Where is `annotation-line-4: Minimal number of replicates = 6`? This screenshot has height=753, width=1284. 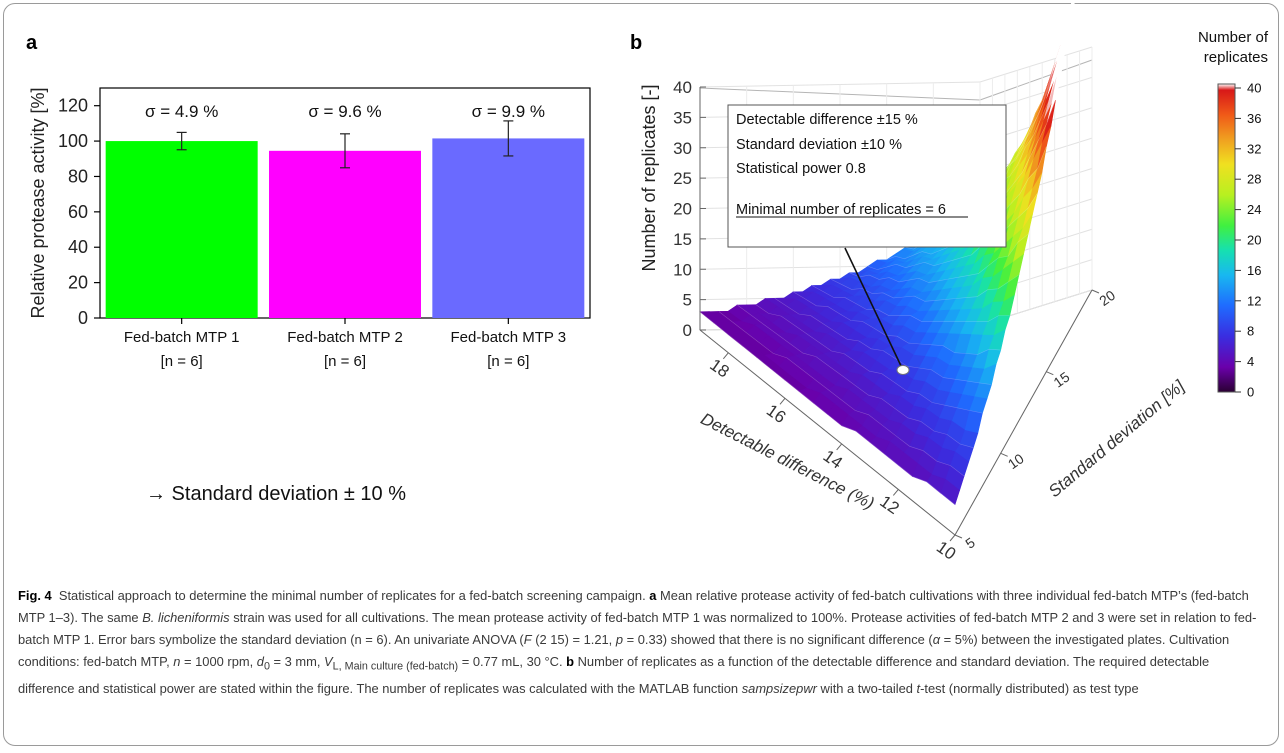
annotation-line-4: Minimal number of replicates = 6 is located at coordinates (841, 210).